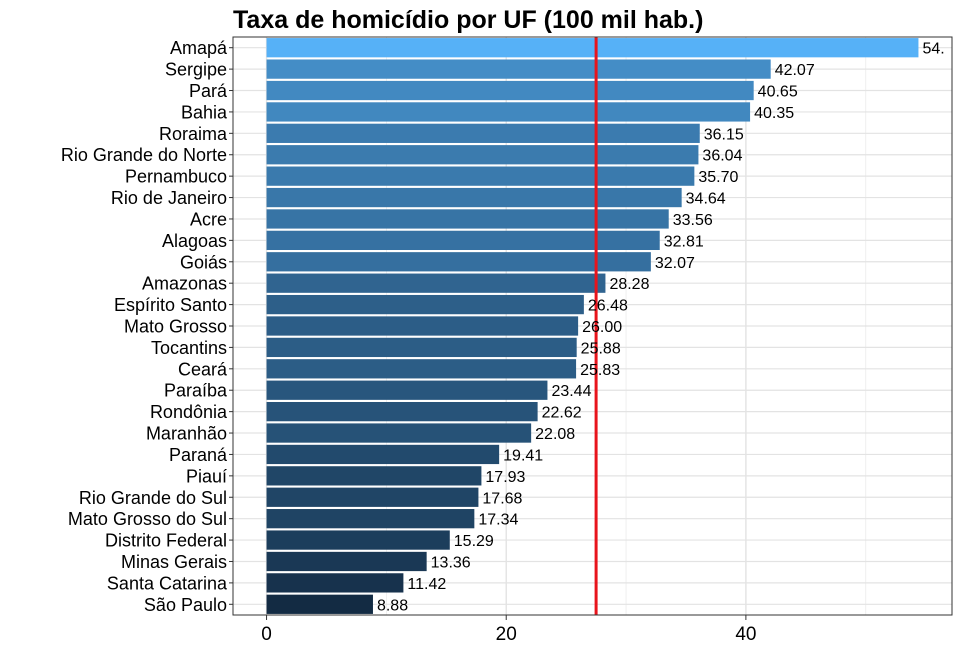 This screenshot has width=960, height=672. What do you see at coordinates (153, 498) in the screenshot?
I see `category-label: Rio Grande do Sul` at bounding box center [153, 498].